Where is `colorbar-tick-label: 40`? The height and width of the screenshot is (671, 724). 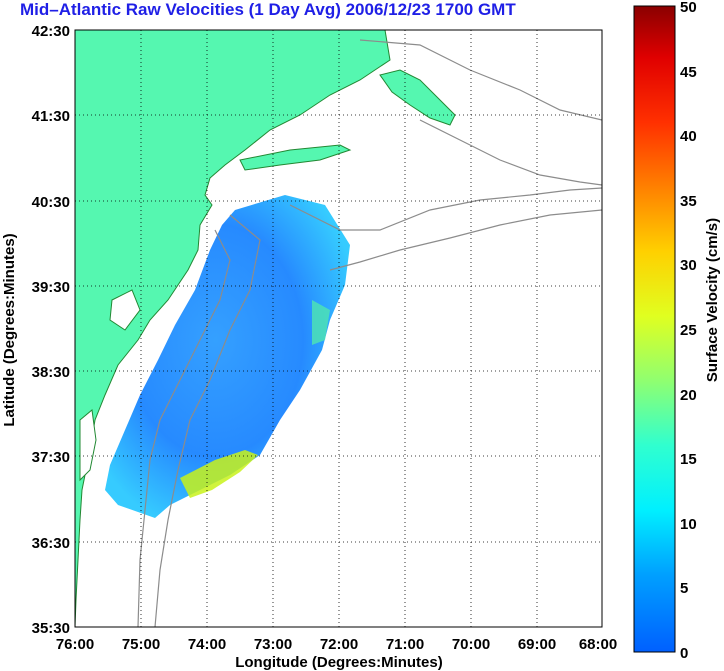
colorbar-tick-label: 40 is located at coordinates (688, 136).